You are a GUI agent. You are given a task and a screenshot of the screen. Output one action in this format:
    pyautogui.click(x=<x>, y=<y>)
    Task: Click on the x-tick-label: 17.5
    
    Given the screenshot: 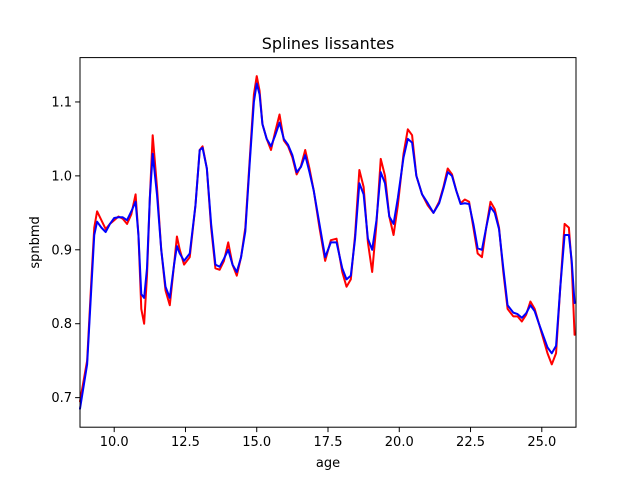 What is the action you would take?
    pyautogui.click(x=328, y=442)
    